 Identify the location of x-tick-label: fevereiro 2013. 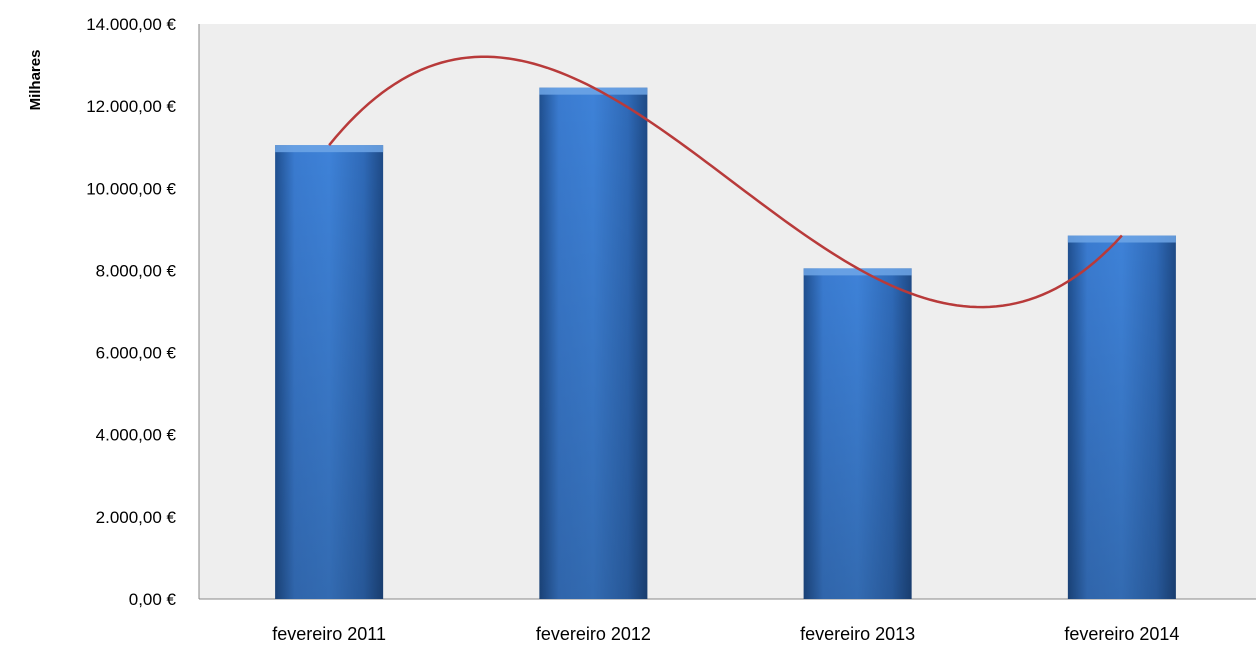
(857, 634).